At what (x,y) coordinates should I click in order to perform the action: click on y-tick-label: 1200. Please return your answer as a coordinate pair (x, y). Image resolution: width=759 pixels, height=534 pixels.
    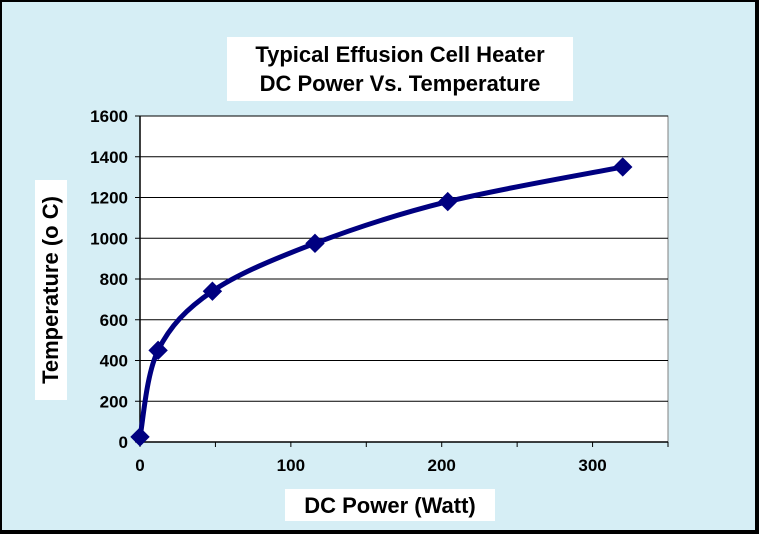
    Looking at the image, I should click on (109, 198).